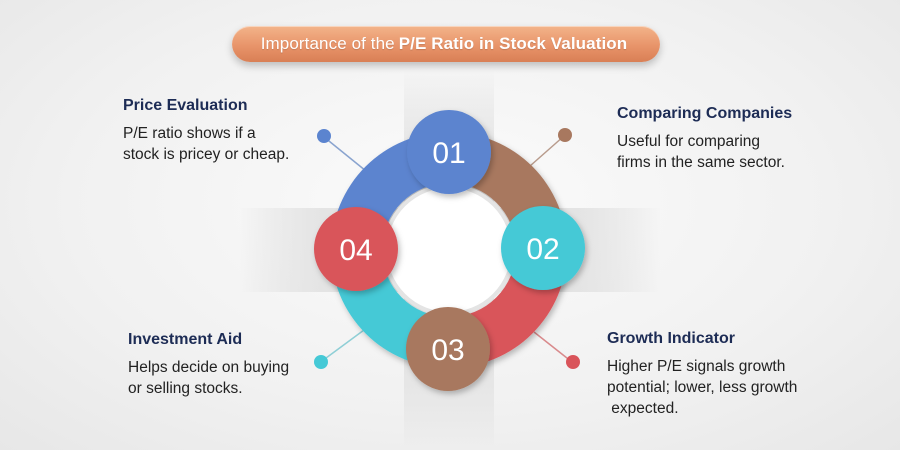  What do you see at coordinates (696, 366) in the screenshot?
I see `growth-indicator-line-1: Higher P/E signals growth` at bounding box center [696, 366].